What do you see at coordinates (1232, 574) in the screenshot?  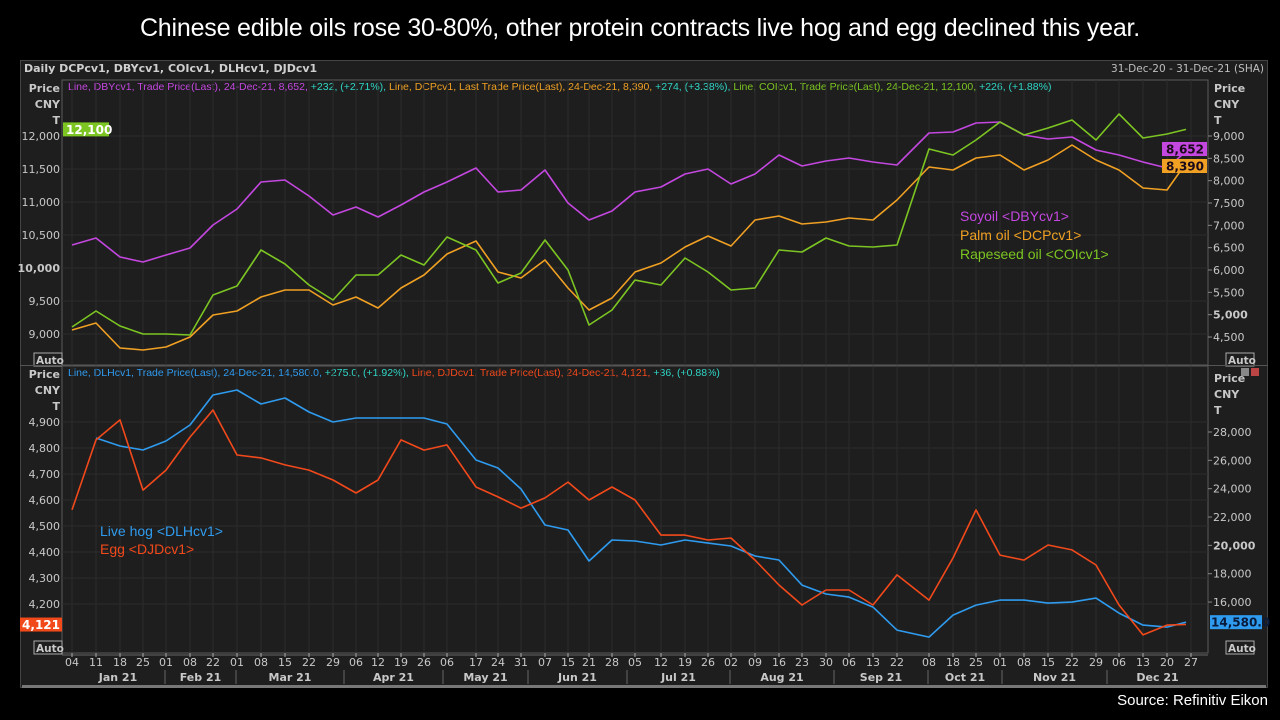 I see `right-axis-tick-label: 18,000` at bounding box center [1232, 574].